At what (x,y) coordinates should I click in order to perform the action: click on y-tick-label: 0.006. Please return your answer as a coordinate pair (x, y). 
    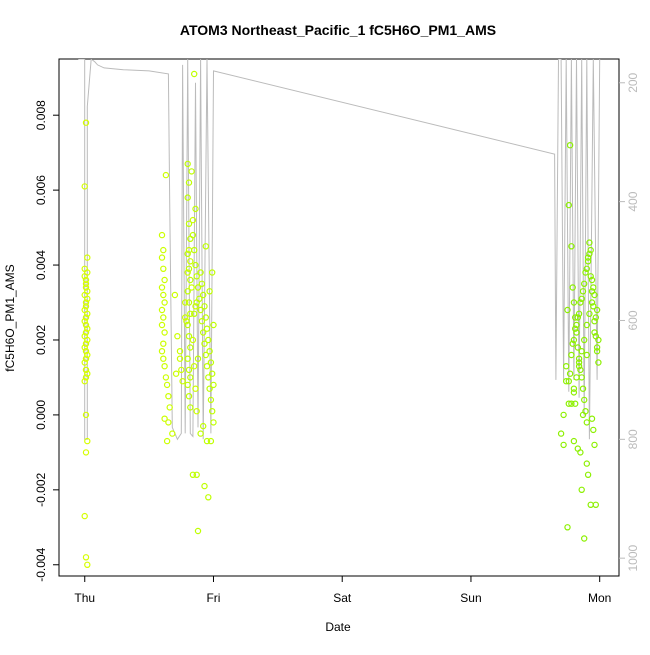
    Looking at the image, I should click on (41, 190).